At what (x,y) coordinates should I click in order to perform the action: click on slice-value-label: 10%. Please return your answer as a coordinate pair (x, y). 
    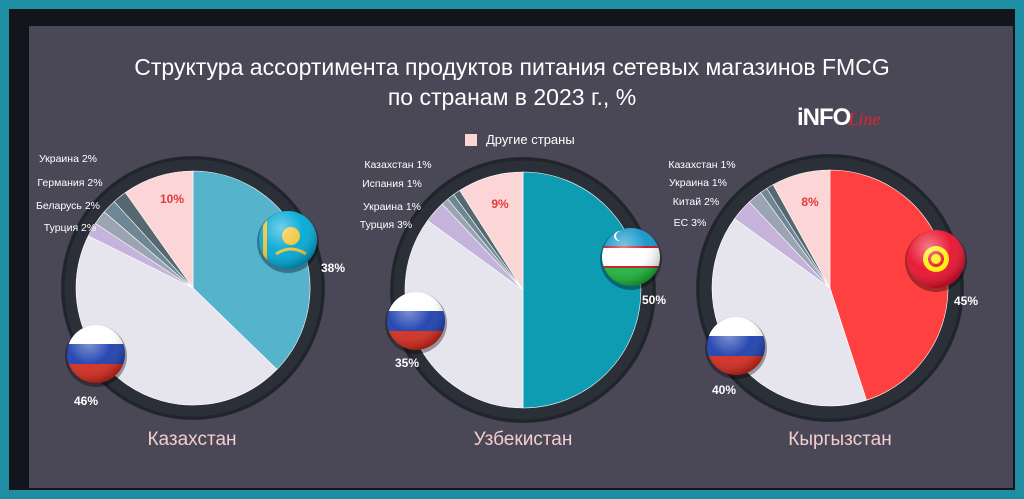
    Looking at the image, I should click on (172, 199).